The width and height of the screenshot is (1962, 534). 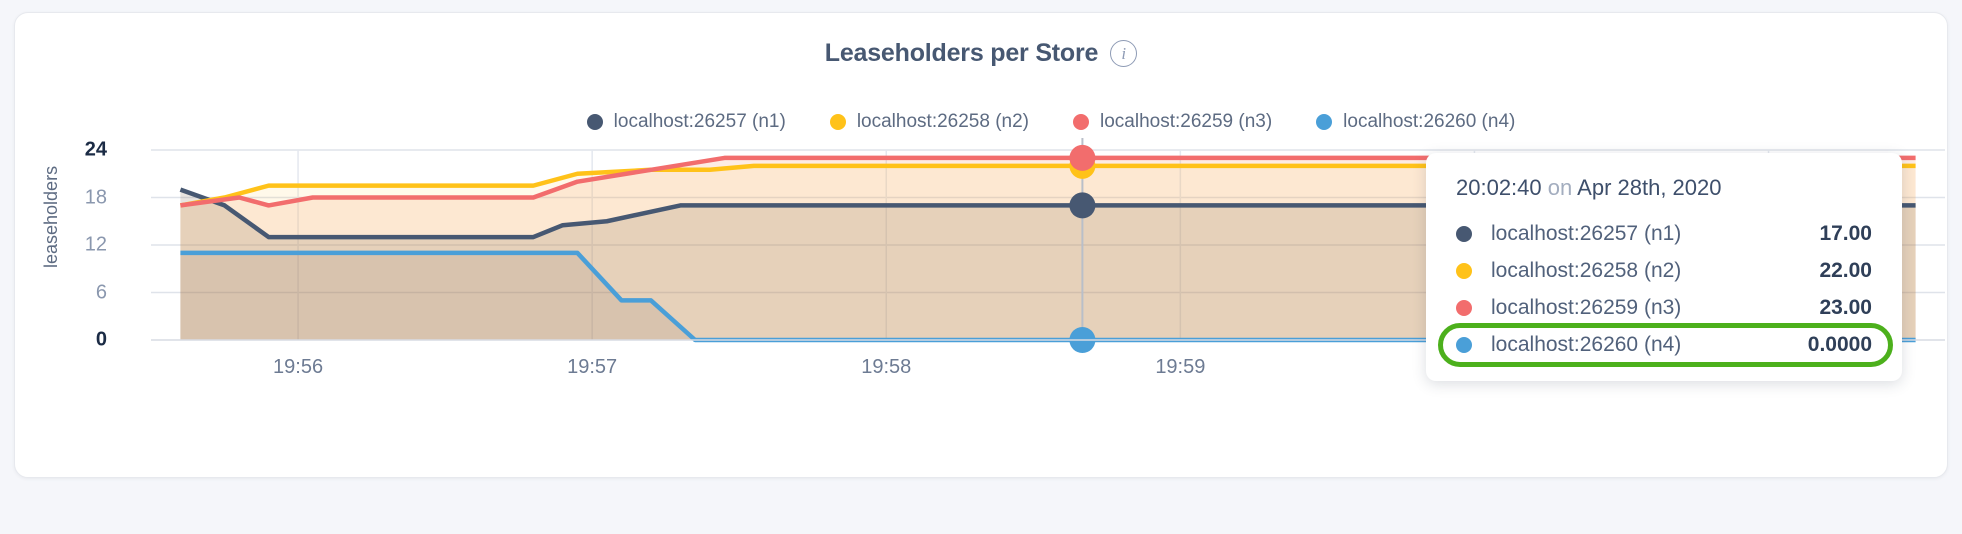 What do you see at coordinates (1845, 270) in the screenshot?
I see `tooltip-series-value: 22.00` at bounding box center [1845, 270].